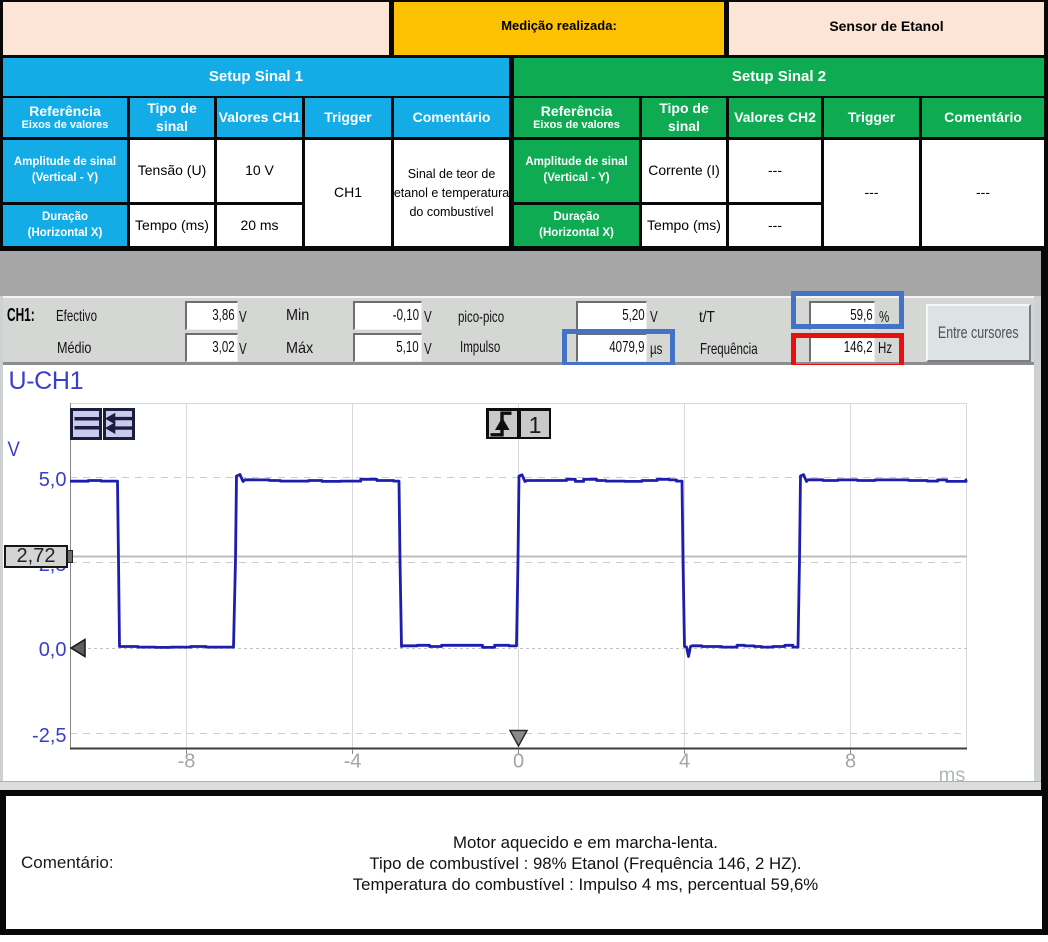  I want to click on svg-text: -4, so click(353, 762).